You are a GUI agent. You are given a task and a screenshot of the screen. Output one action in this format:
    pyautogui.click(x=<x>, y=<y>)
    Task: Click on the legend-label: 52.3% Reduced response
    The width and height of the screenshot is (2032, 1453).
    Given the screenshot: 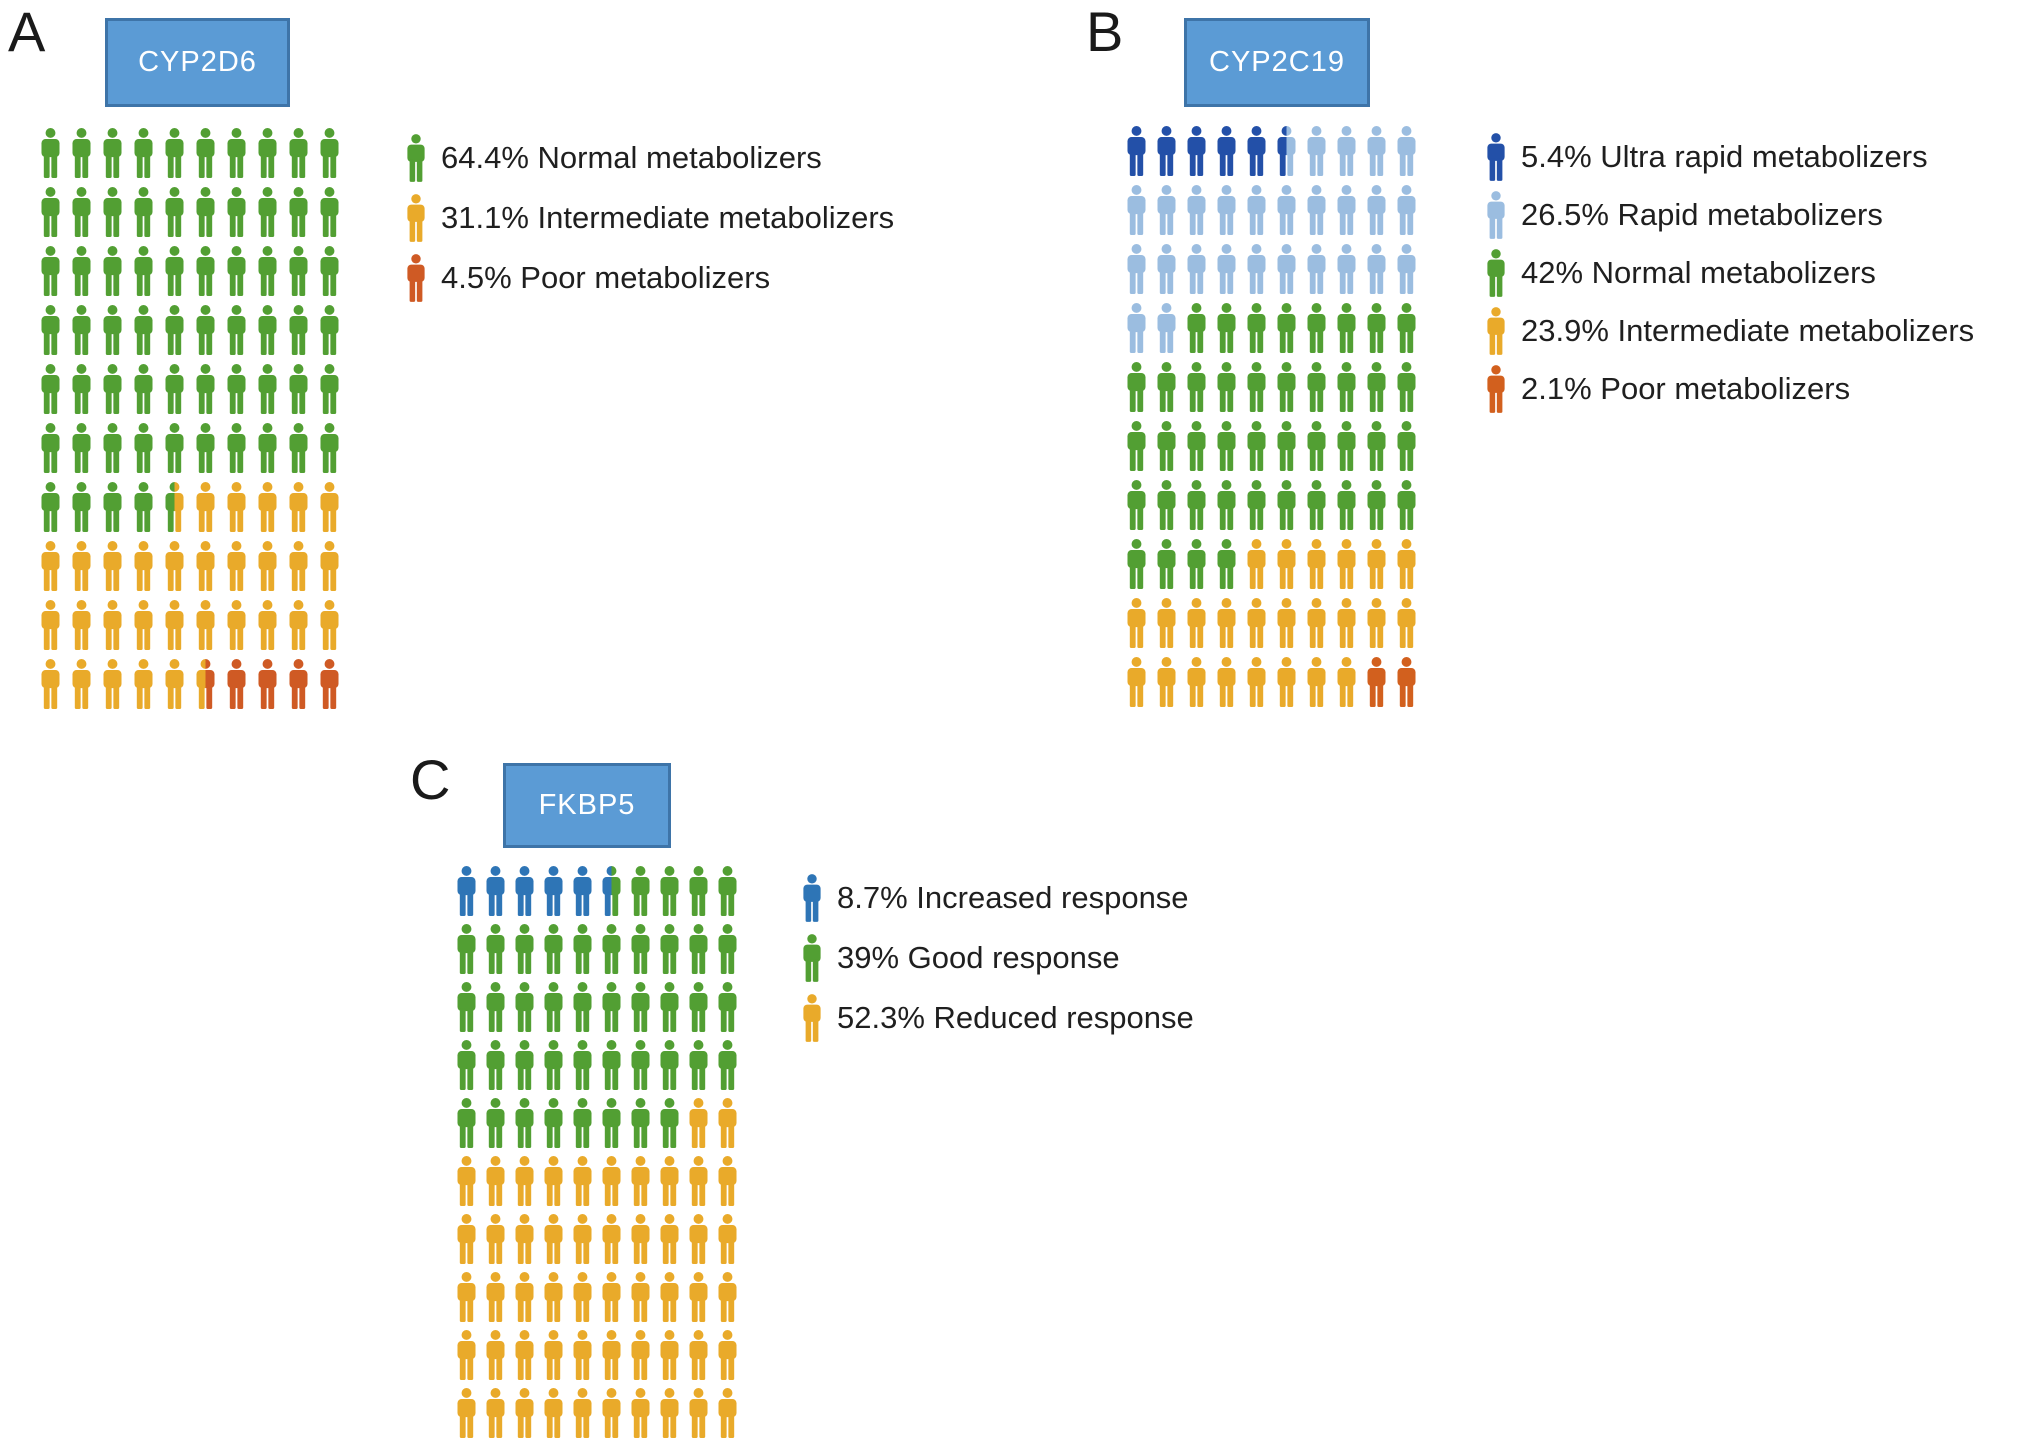 What is the action you would take?
    pyautogui.click(x=1015, y=1017)
    